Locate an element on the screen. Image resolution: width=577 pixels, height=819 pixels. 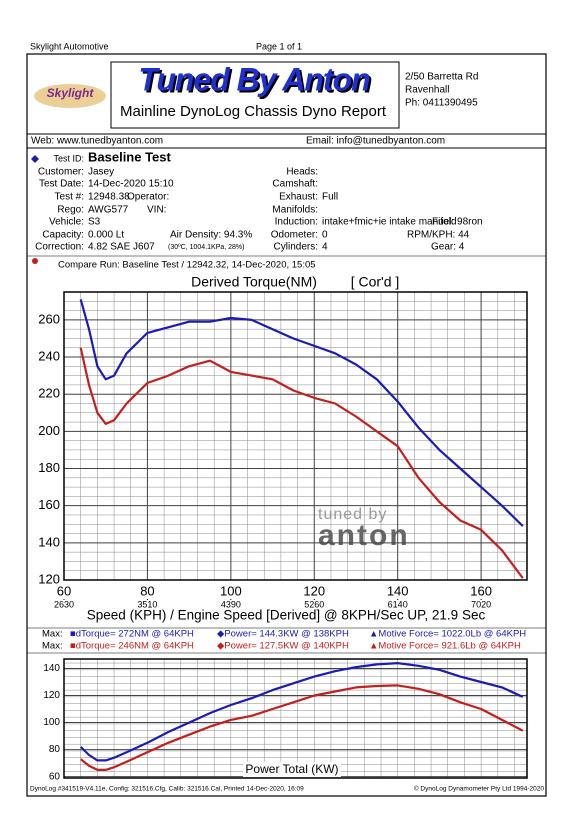
test-id: Baseline Test is located at coordinates (130, 156).